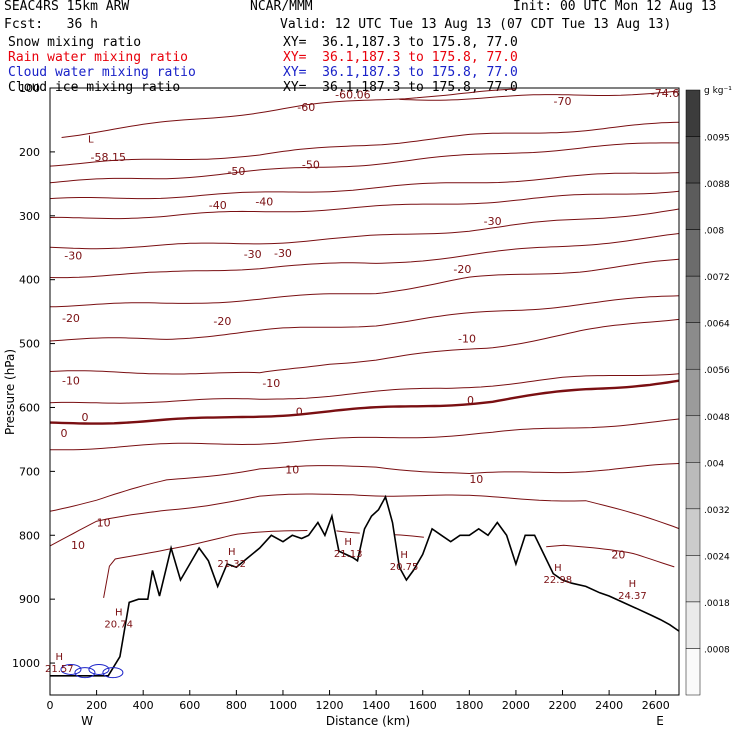 This screenshot has height=740, width=740. I want to click on extremum-value: 20.75, so click(404, 567).